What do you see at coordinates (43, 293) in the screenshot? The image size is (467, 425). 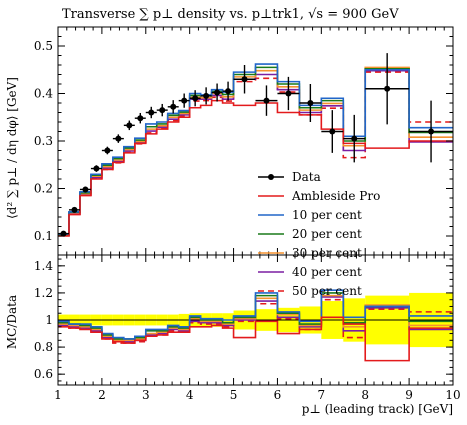 I see `y-tick-label: 1.2` at bounding box center [43, 293].